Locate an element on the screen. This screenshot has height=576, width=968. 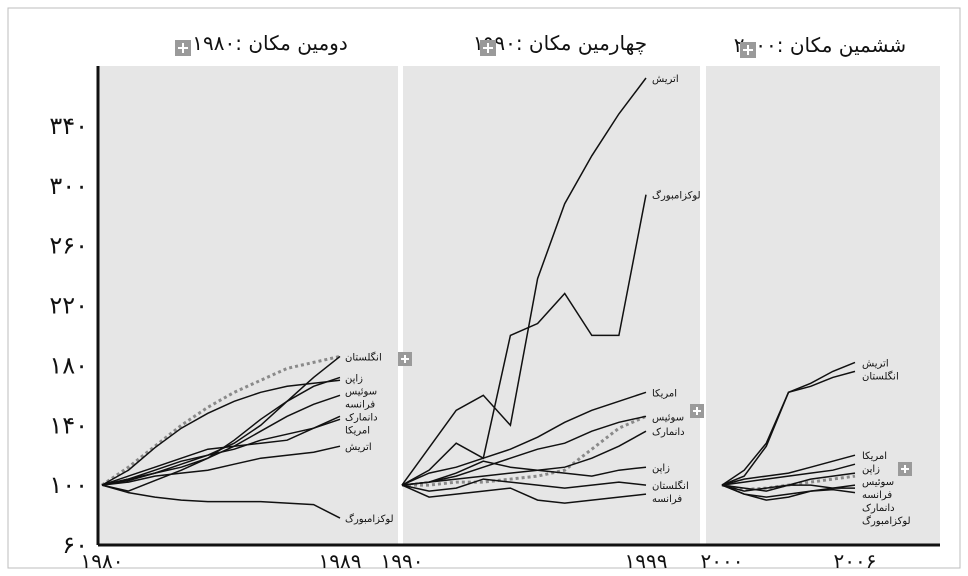
x-tick-label: ۲۰۰۰ is located at coordinates (722, 561).